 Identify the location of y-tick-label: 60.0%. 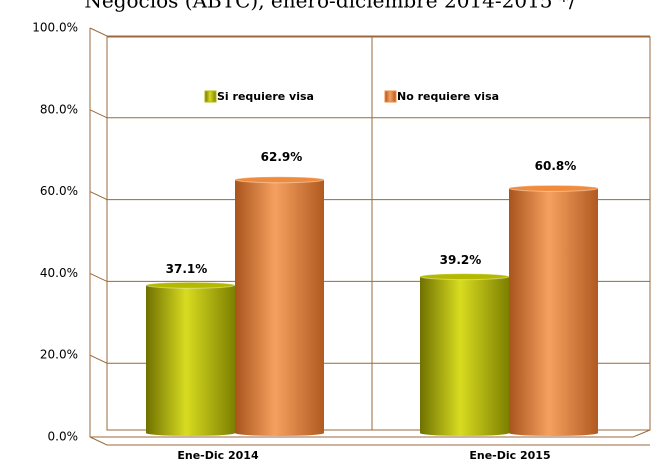
(59, 191).